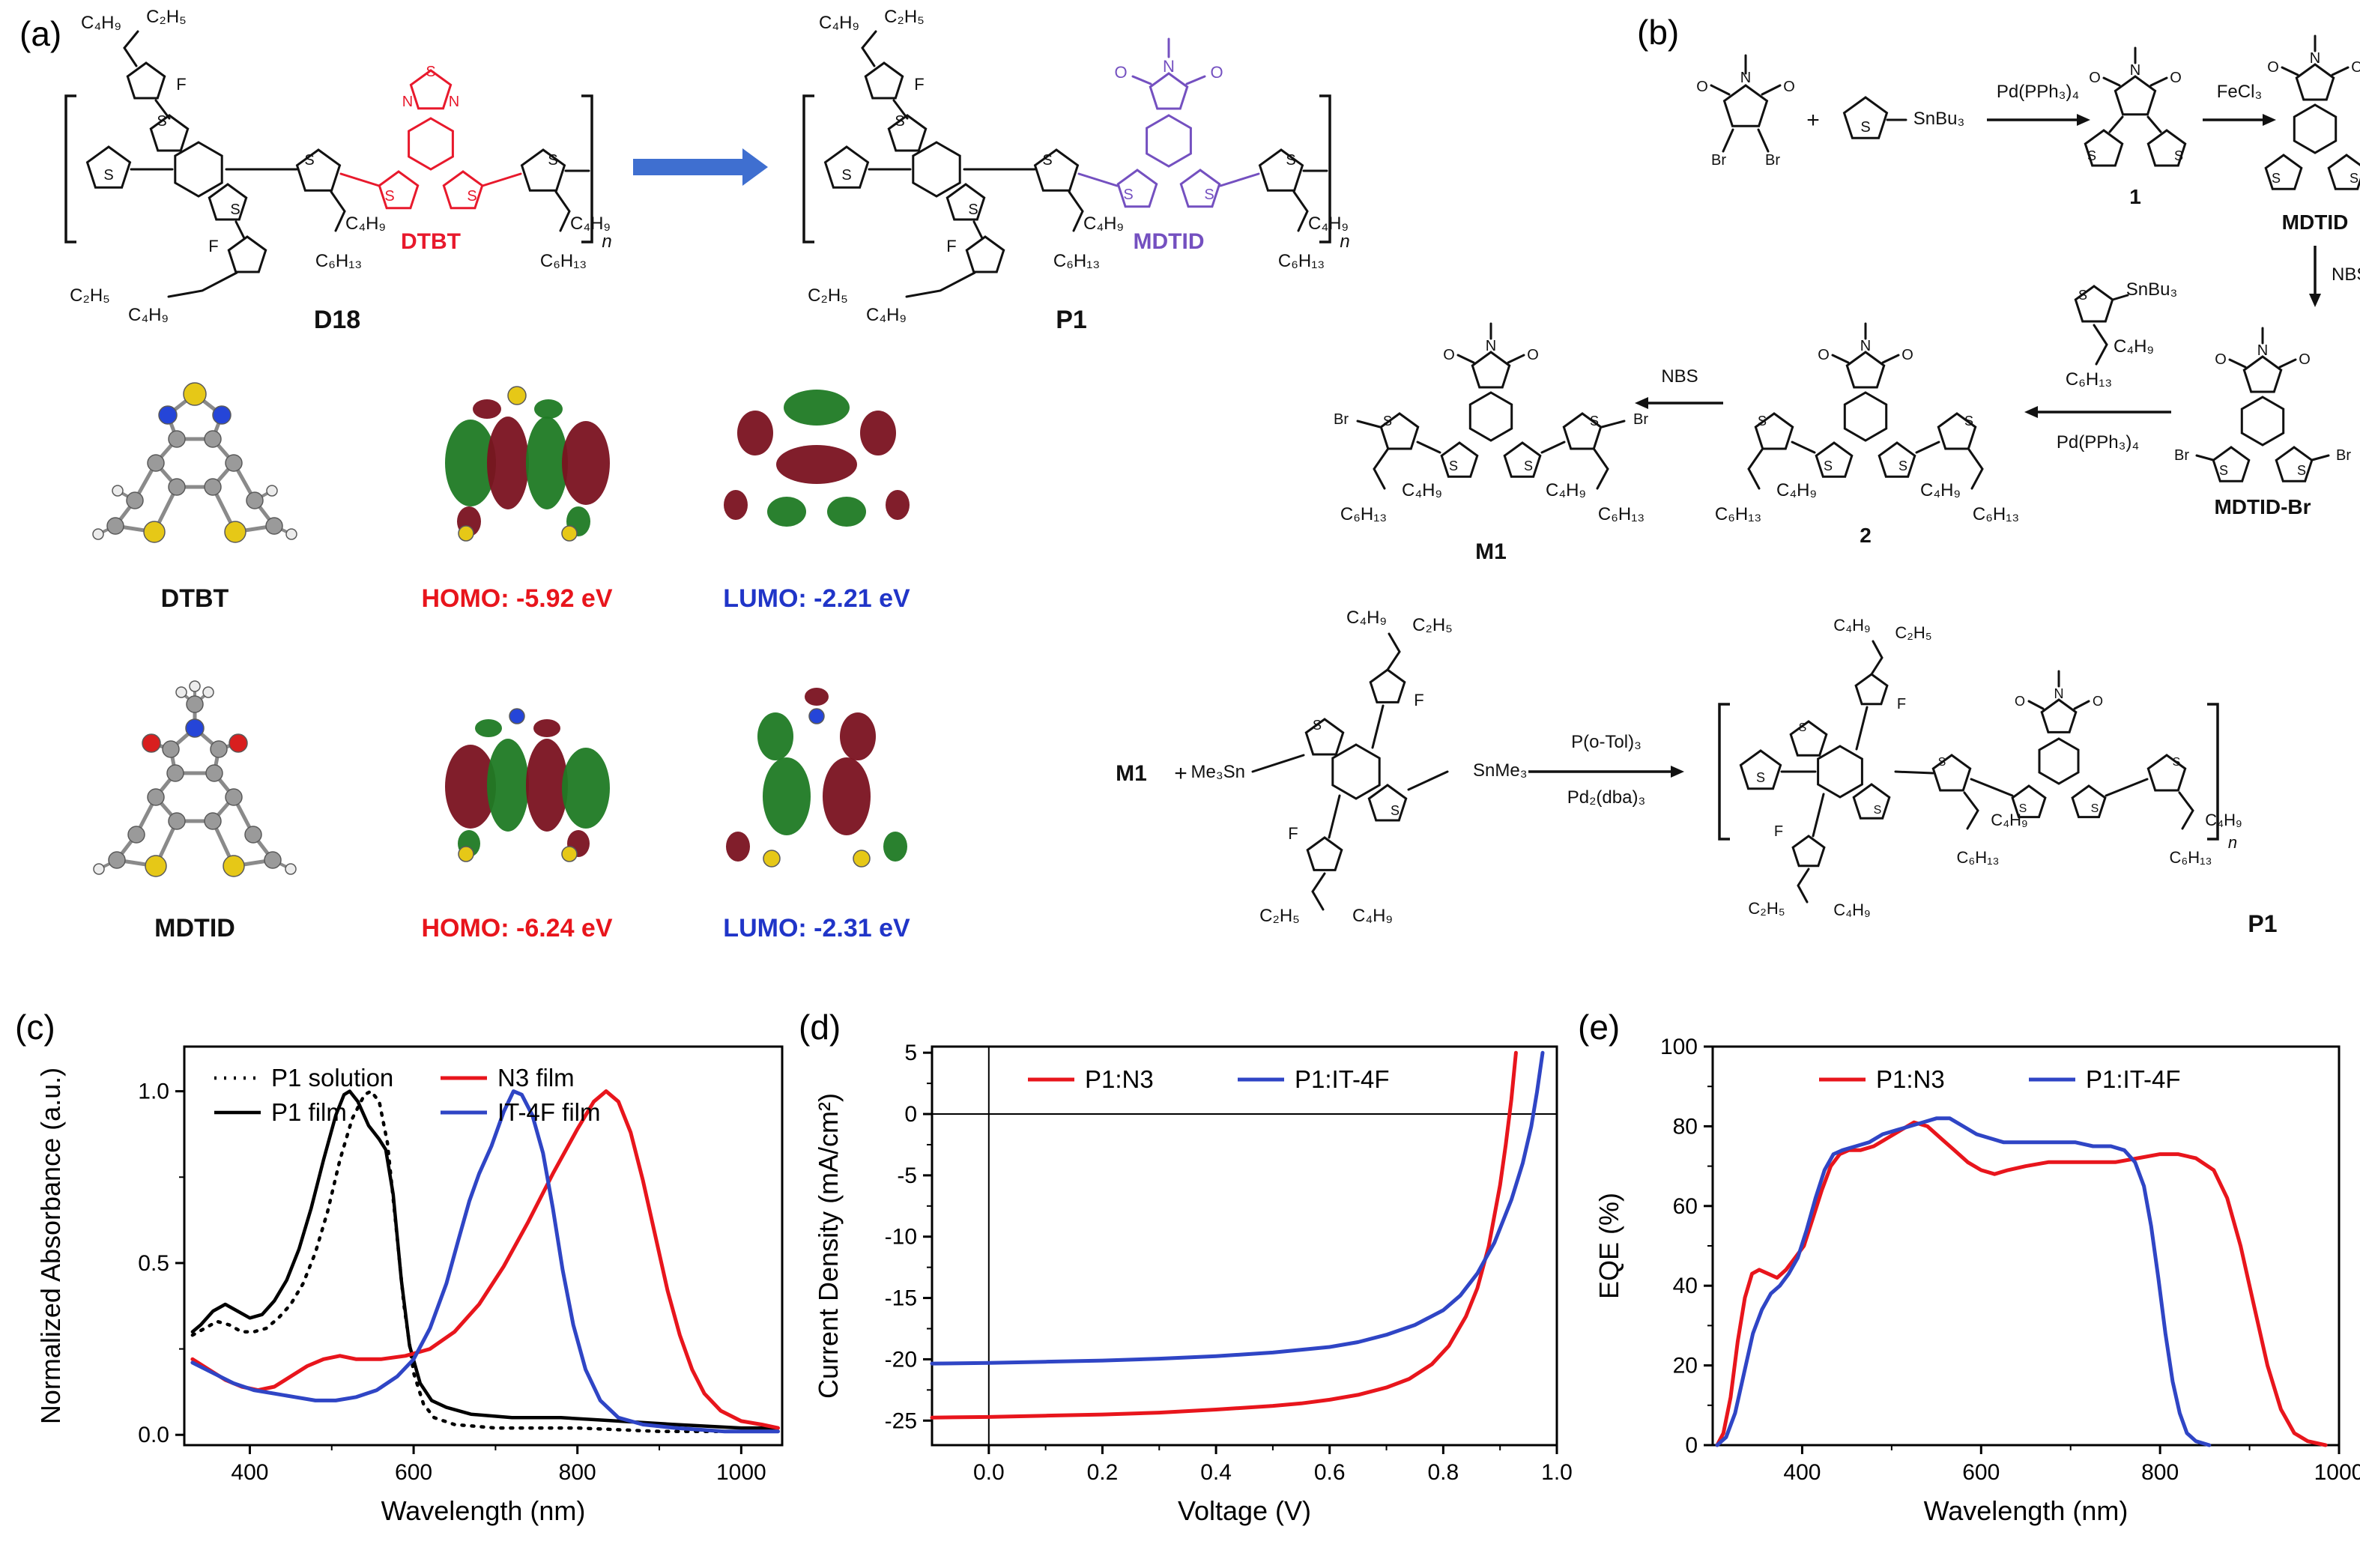 This screenshot has height=1568, width=2360. I want to click on x-tick-label: 0.8, so click(1443, 1472).